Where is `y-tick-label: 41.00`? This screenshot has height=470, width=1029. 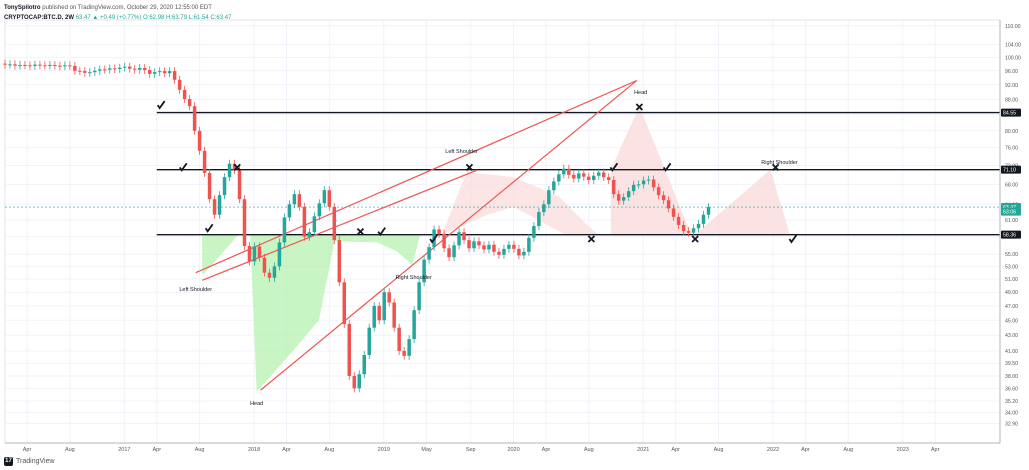
y-tick-label: 41.00 is located at coordinates (1011, 352).